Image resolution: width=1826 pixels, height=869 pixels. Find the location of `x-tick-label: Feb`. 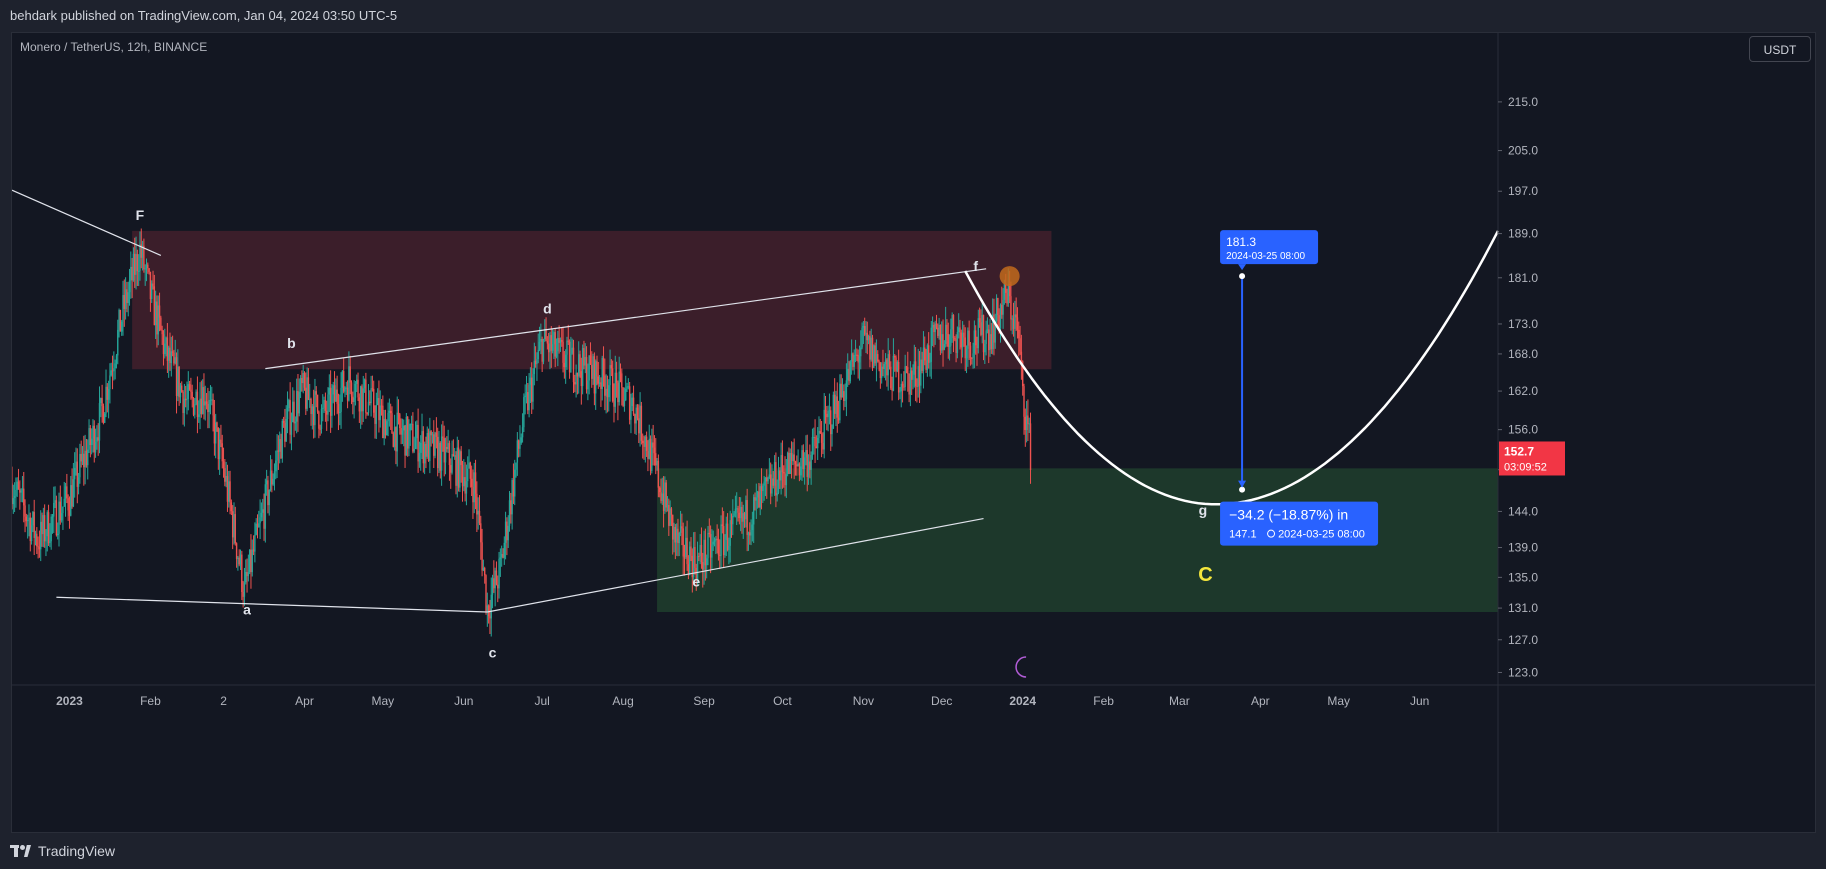

x-tick-label: Feb is located at coordinates (1103, 701).